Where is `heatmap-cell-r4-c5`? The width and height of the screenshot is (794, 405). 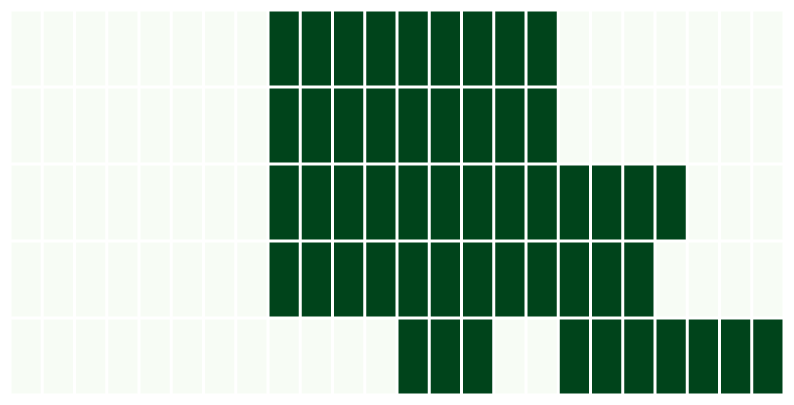
heatmap-cell-r4-c5 is located at coordinates (187, 356).